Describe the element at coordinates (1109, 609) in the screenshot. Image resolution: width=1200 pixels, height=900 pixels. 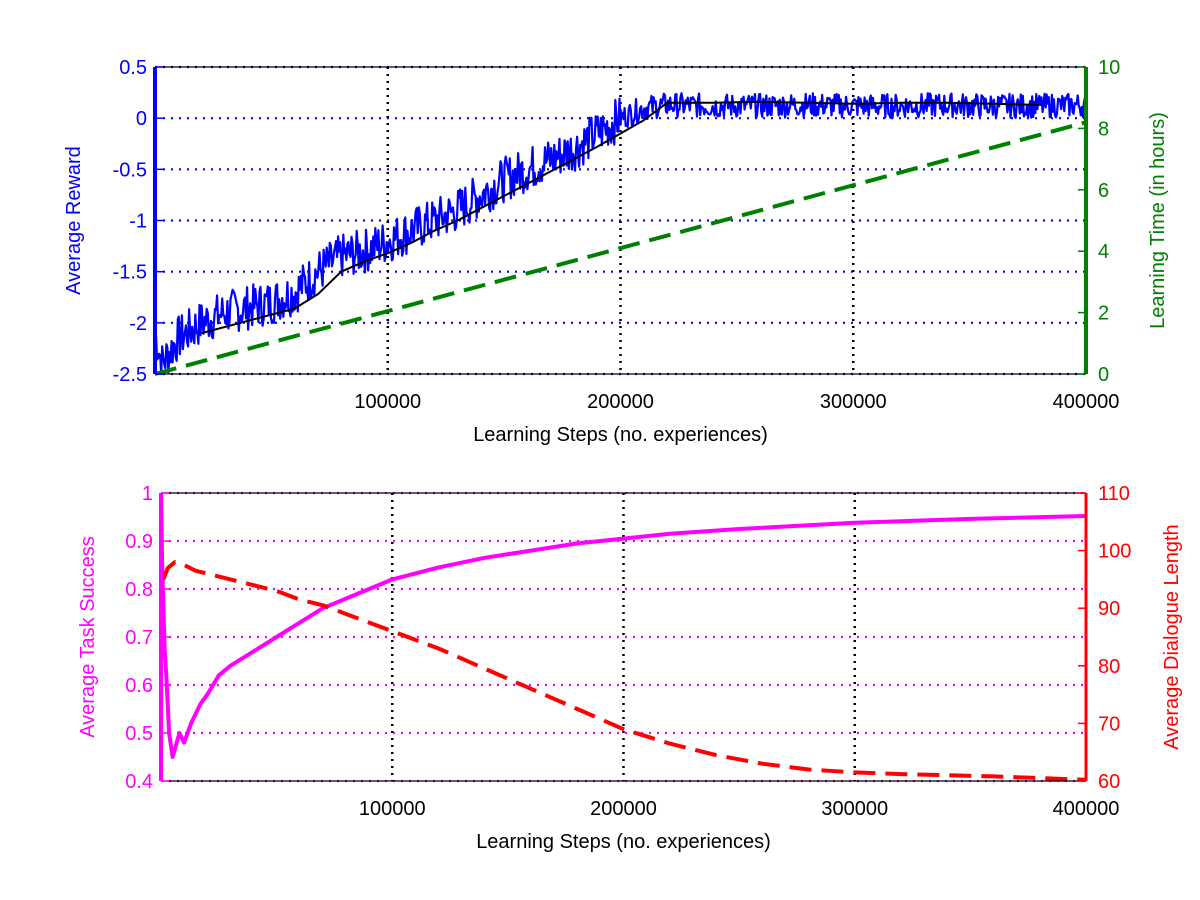
I see `y-tick-label-right: 90` at that location.